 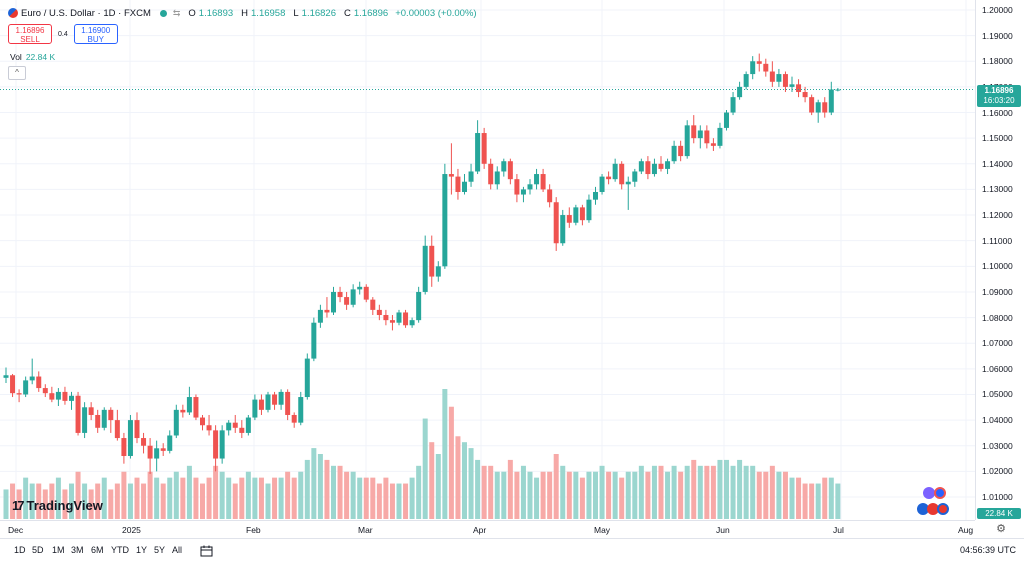 I want to click on volume-label: Vol, so click(x=16, y=57).